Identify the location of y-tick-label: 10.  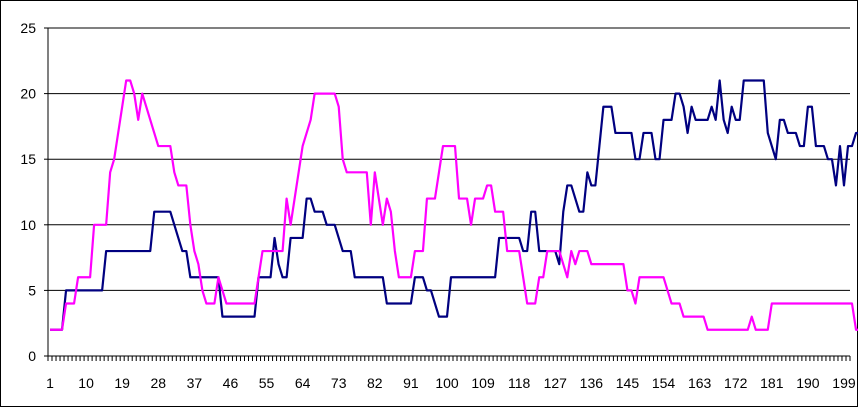
(28, 225).